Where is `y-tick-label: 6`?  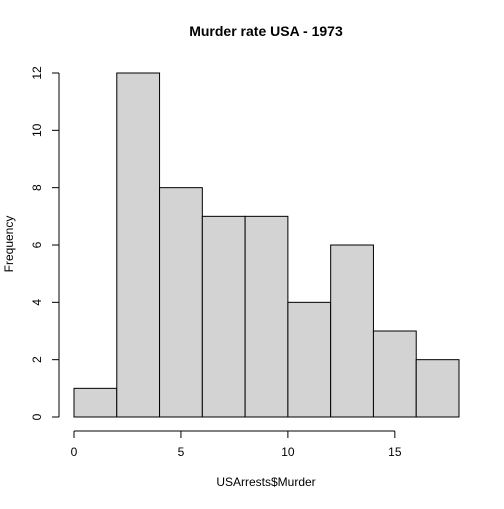
y-tick-label: 6 is located at coordinates (37, 244).